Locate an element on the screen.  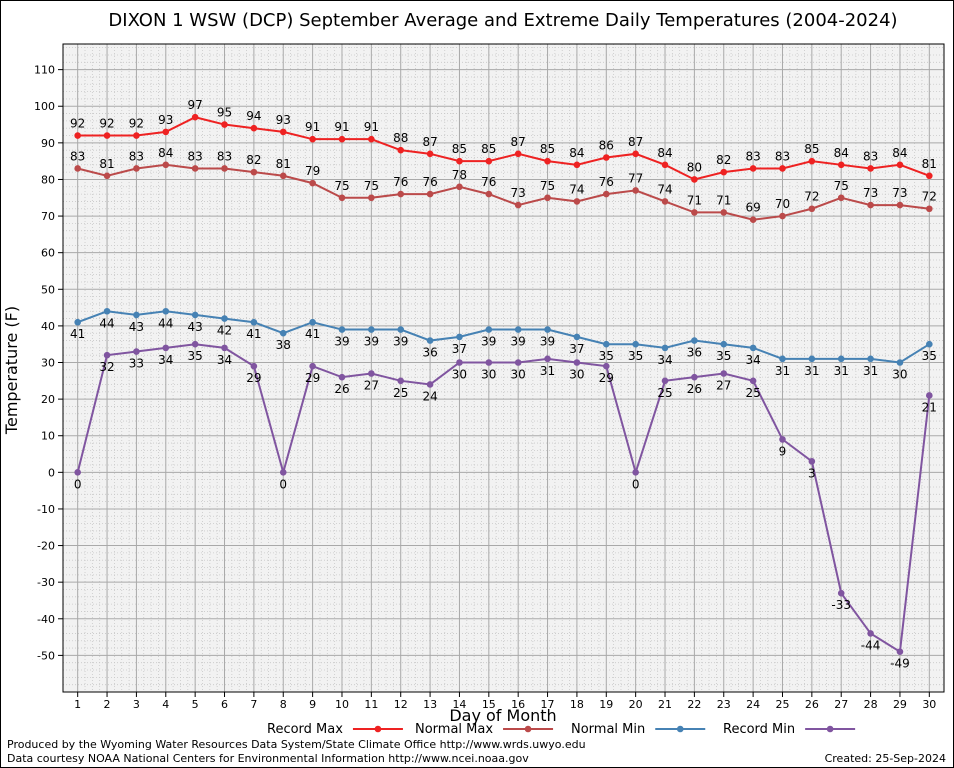
normal-max-data-label: 84 is located at coordinates (165, 153).